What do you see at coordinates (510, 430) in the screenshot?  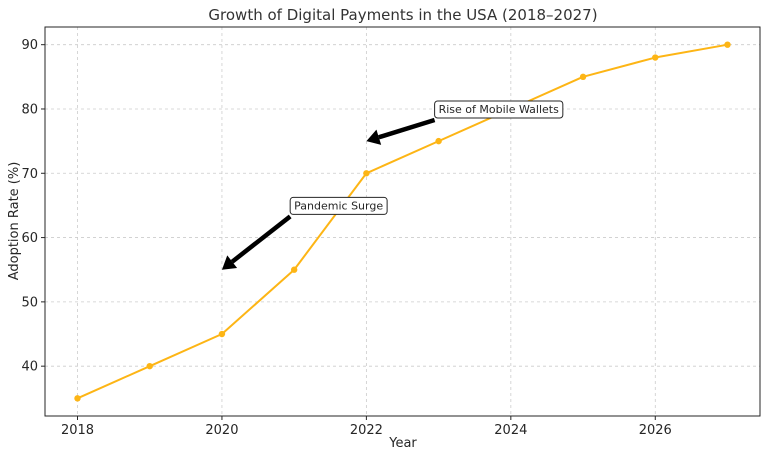 I see `x-tick-label: 2024` at bounding box center [510, 430].